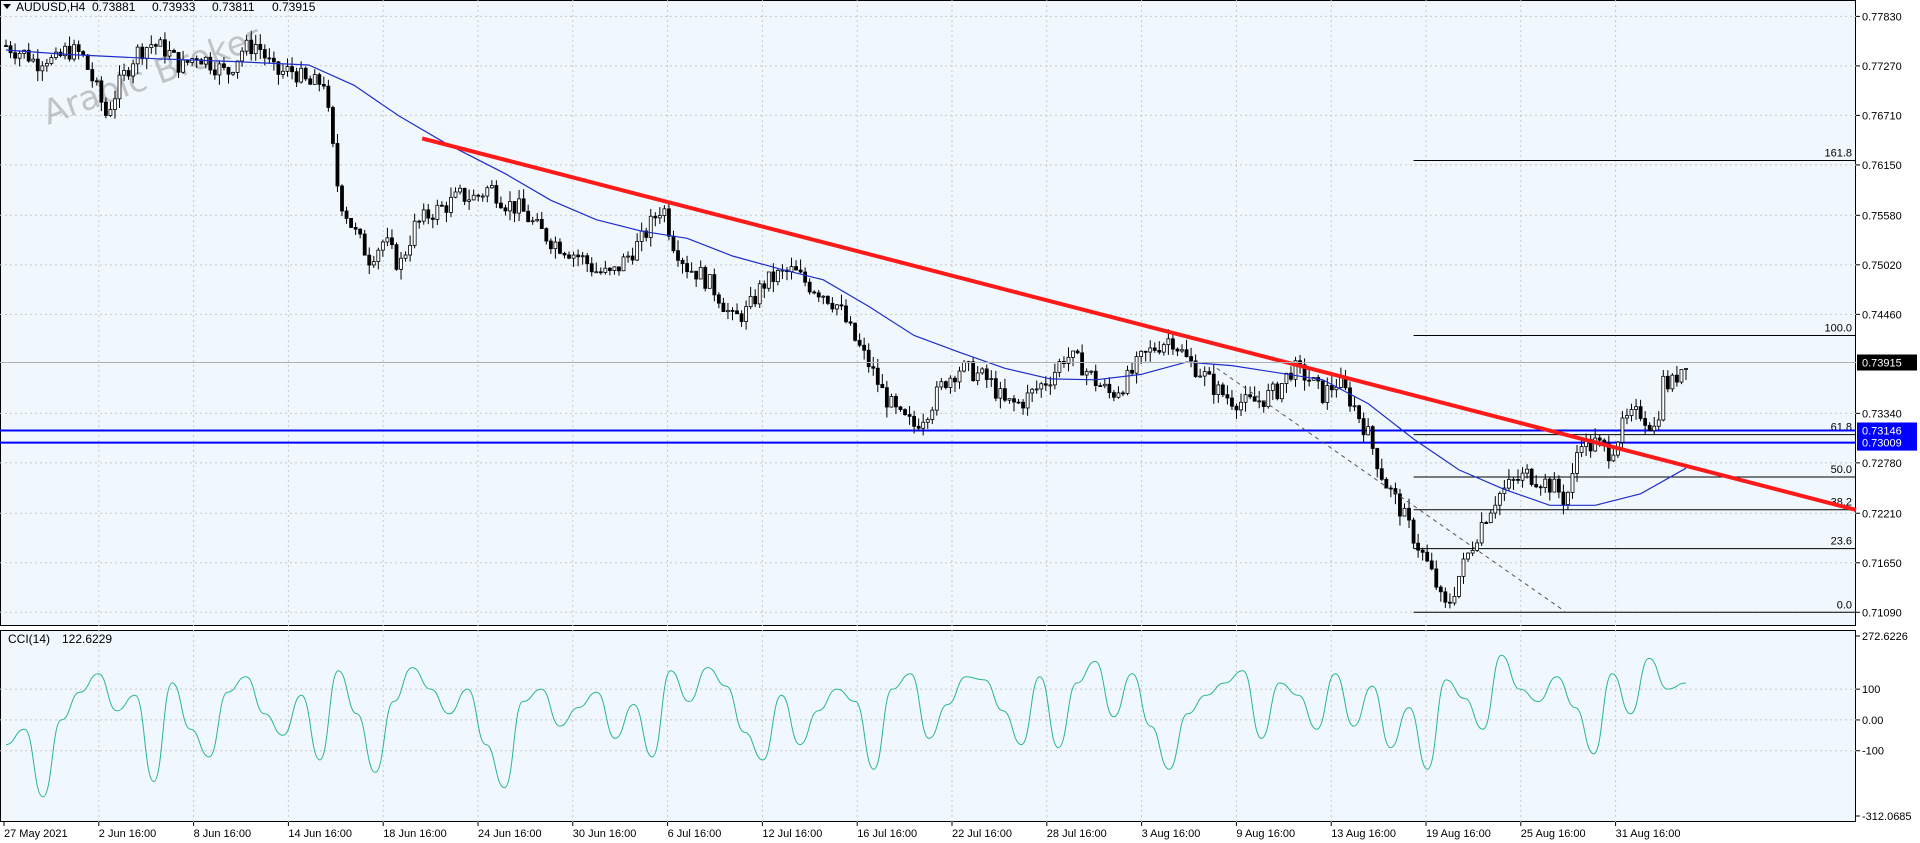 This screenshot has height=843, width=1920. Describe the element at coordinates (114, 7) in the screenshot. I see `open-value: 0.73881` at that location.